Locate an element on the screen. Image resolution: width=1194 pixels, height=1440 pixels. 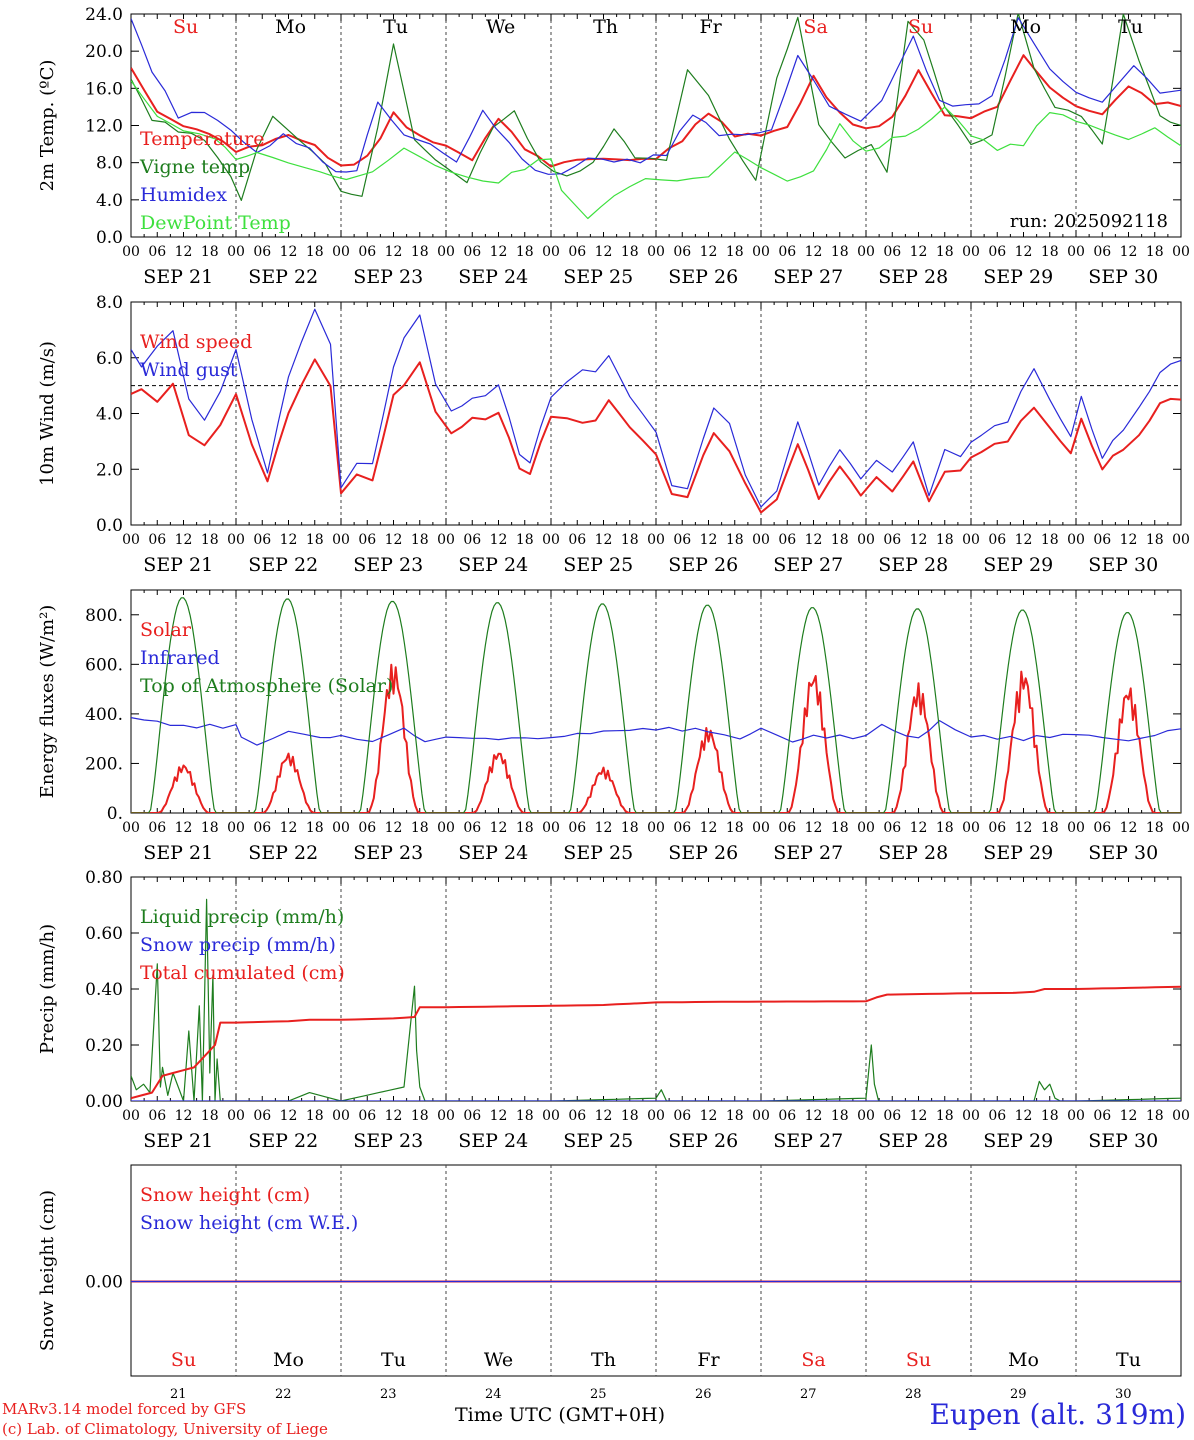
legend-entry: Humidex is located at coordinates (183, 195).